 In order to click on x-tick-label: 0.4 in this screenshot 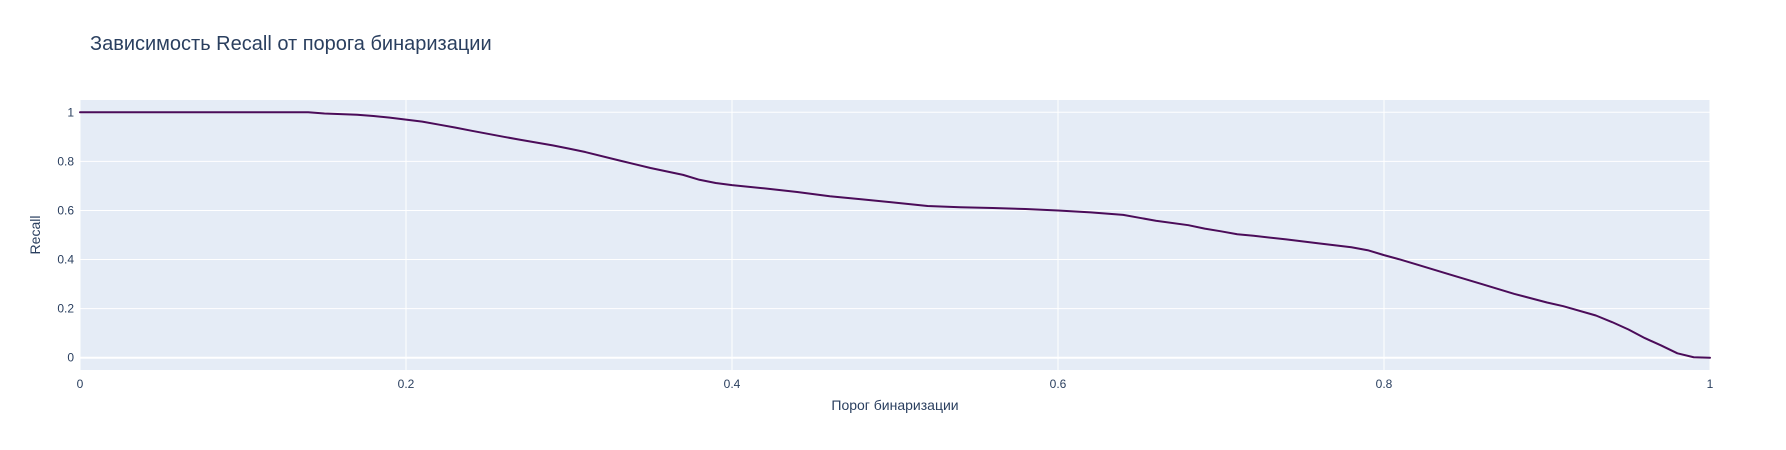, I will do `click(732, 384)`.